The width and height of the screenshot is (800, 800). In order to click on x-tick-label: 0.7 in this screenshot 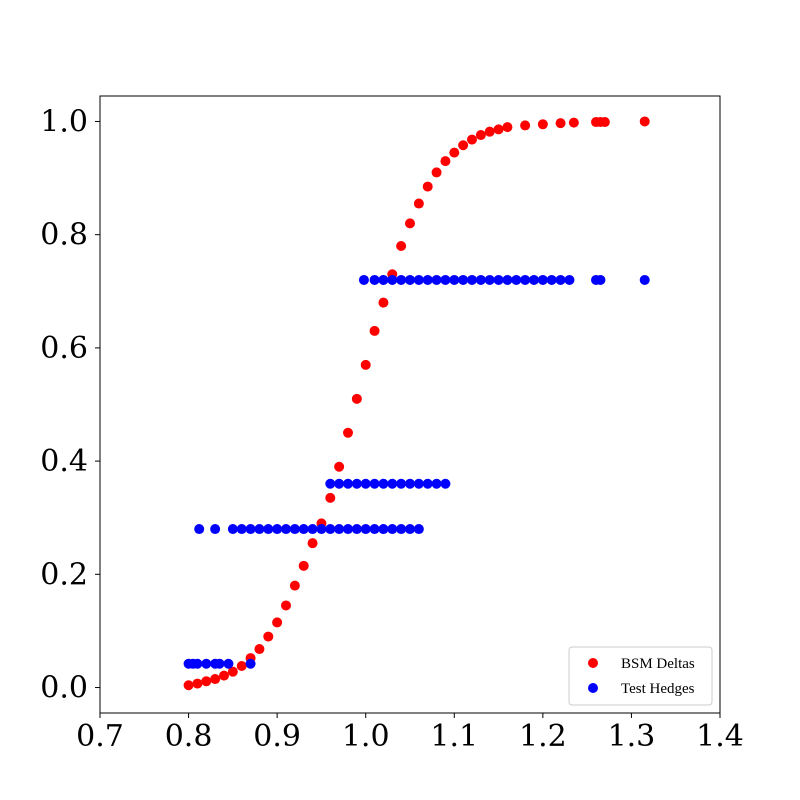, I will do `click(100, 736)`.